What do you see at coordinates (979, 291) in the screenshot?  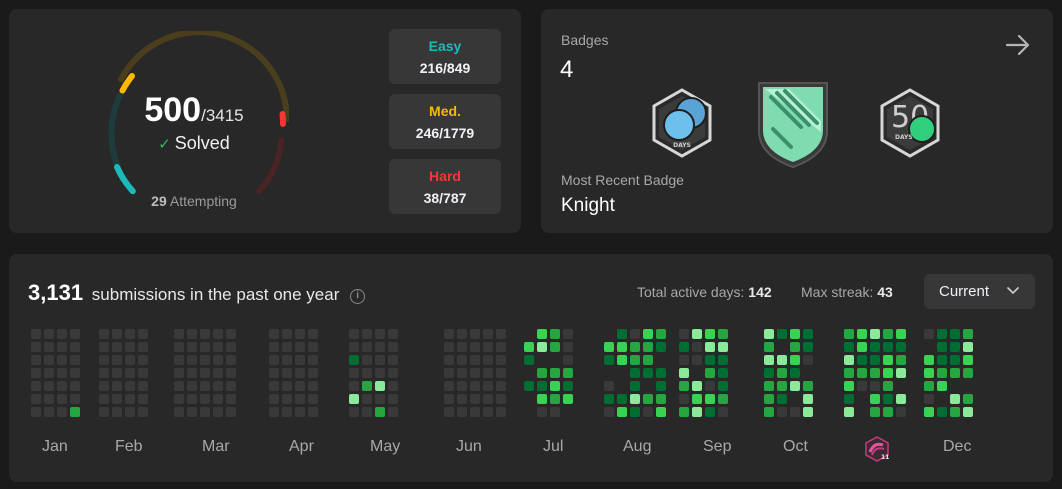 I see `year-dropdown: Current` at bounding box center [979, 291].